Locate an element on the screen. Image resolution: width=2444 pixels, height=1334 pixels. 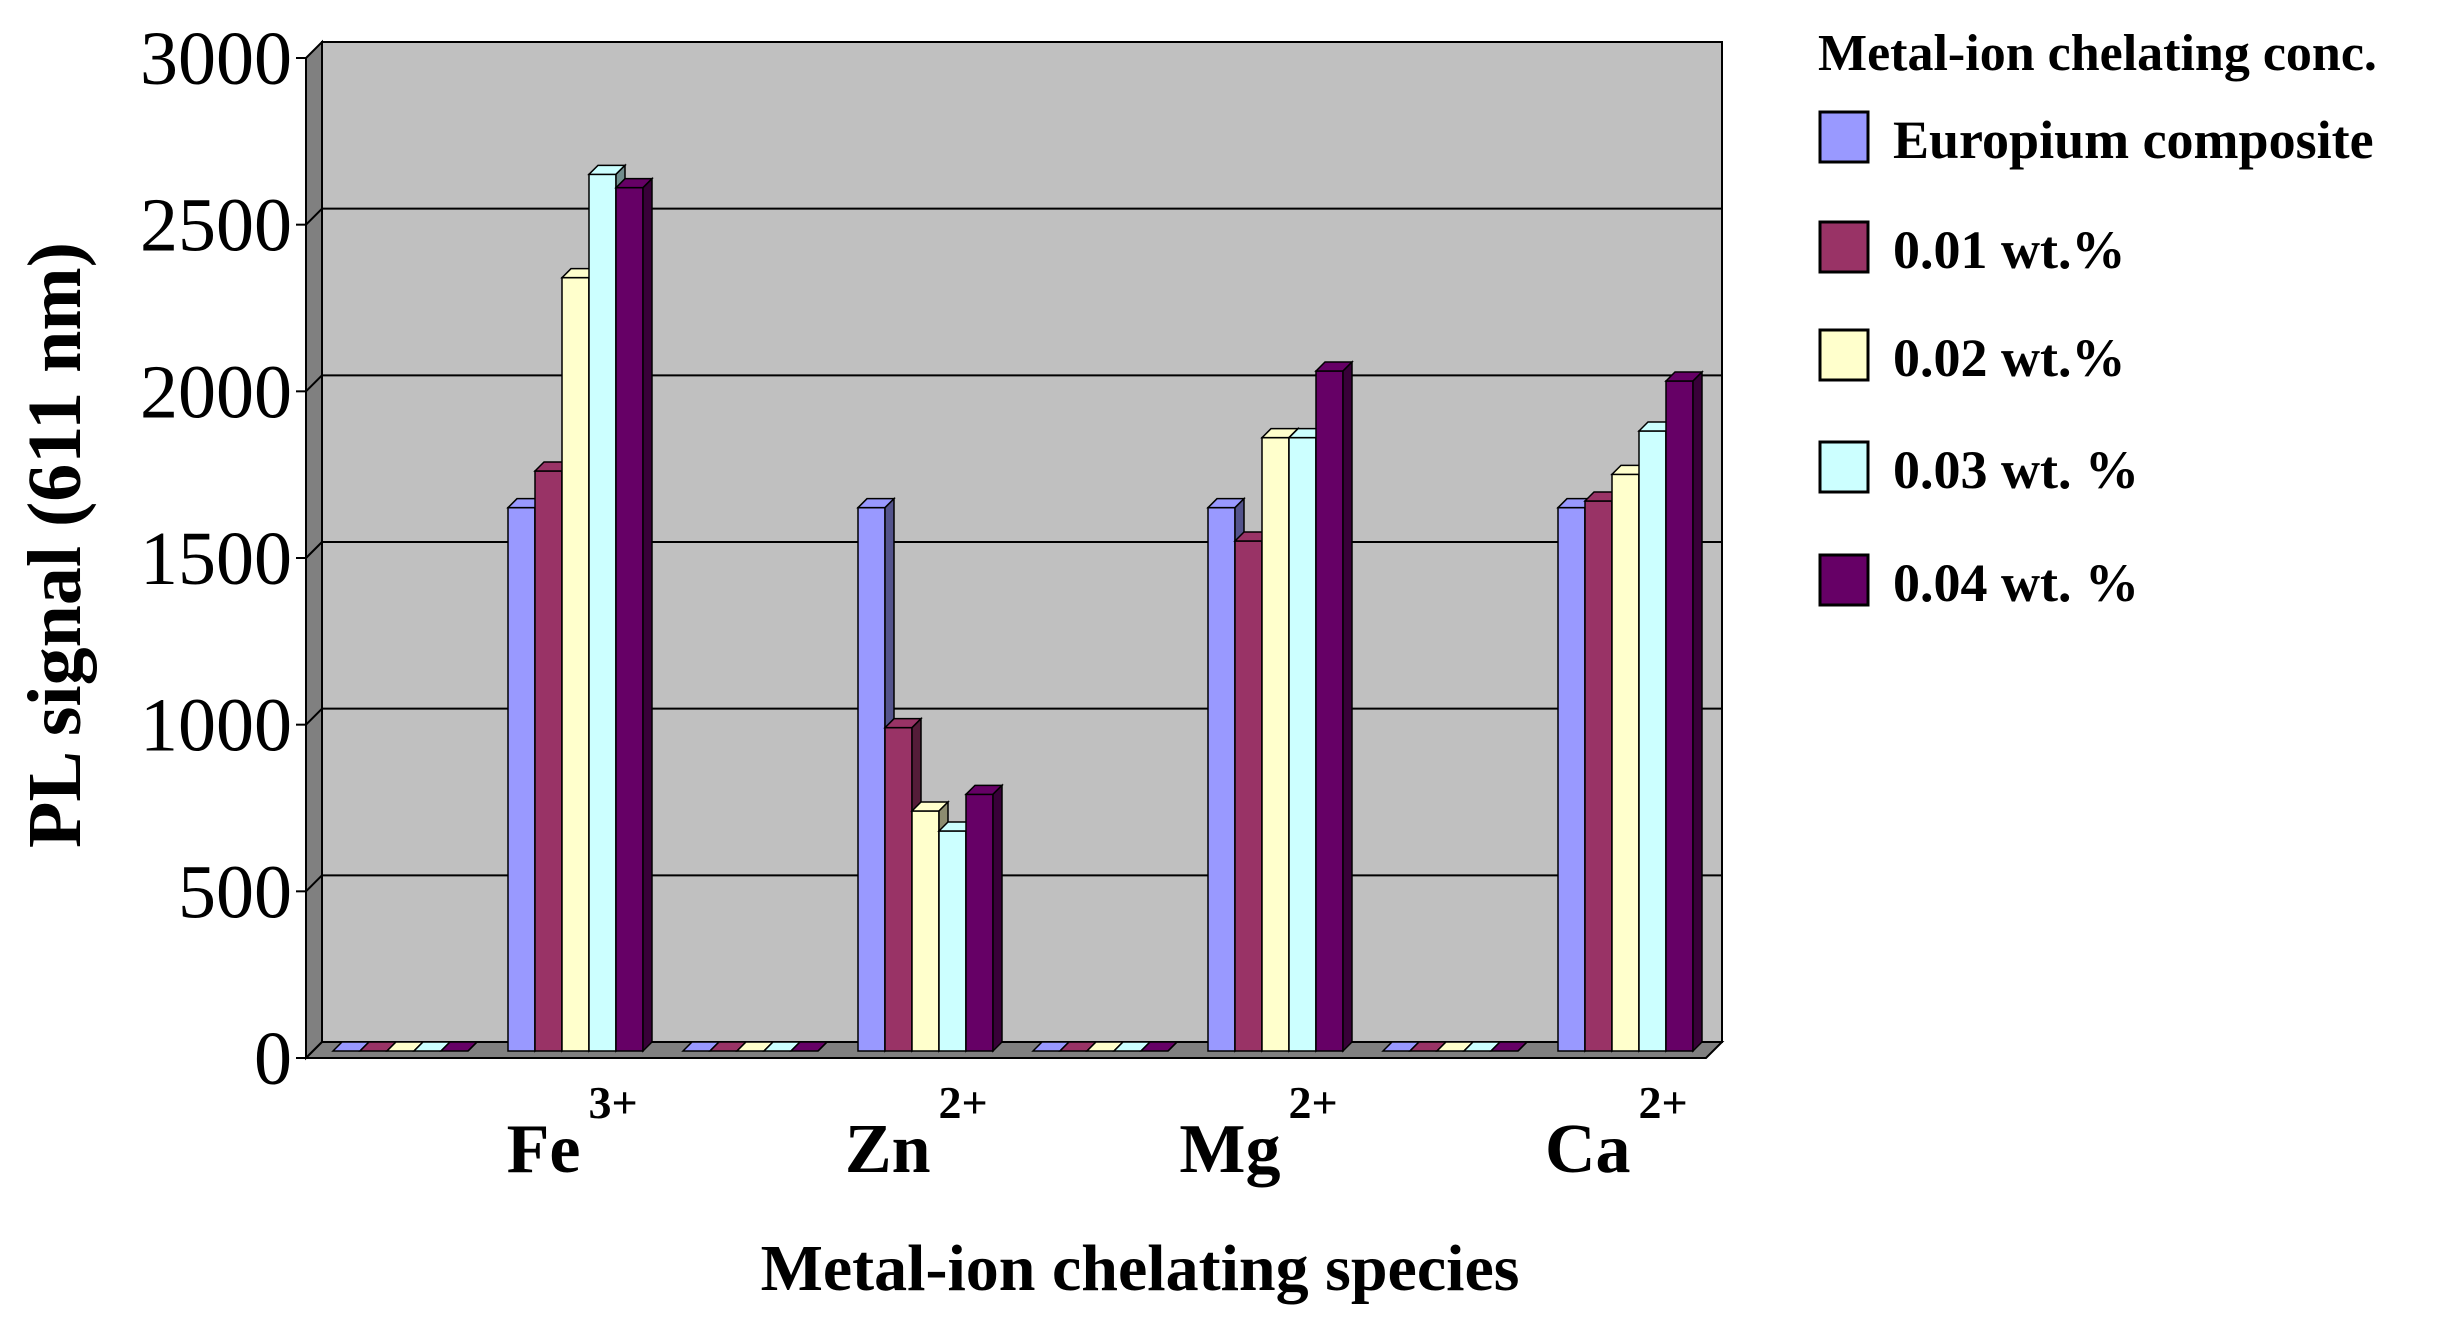
legend-item: 0.04 wt. % is located at coordinates (1978, 583).